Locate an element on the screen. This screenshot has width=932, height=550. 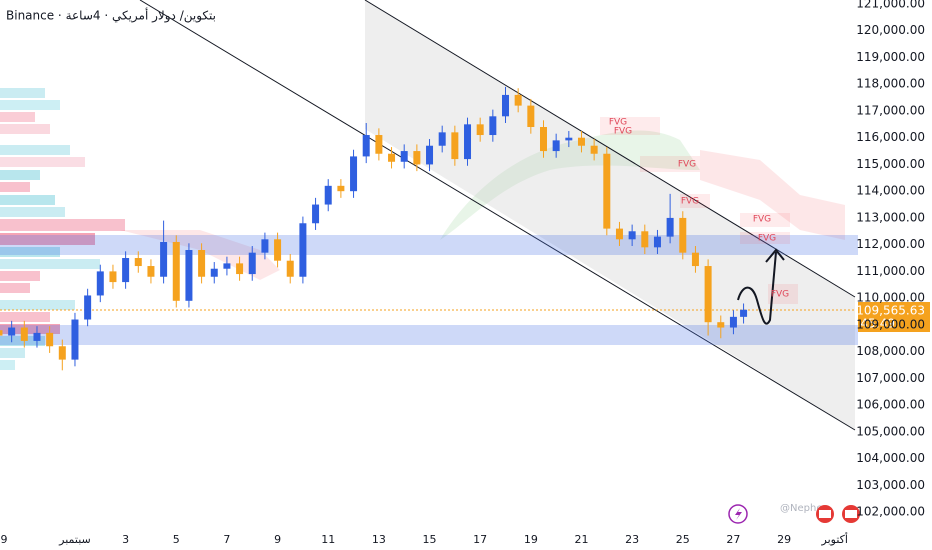
y-tick-label: 116,000.00 is located at coordinates (890, 137).